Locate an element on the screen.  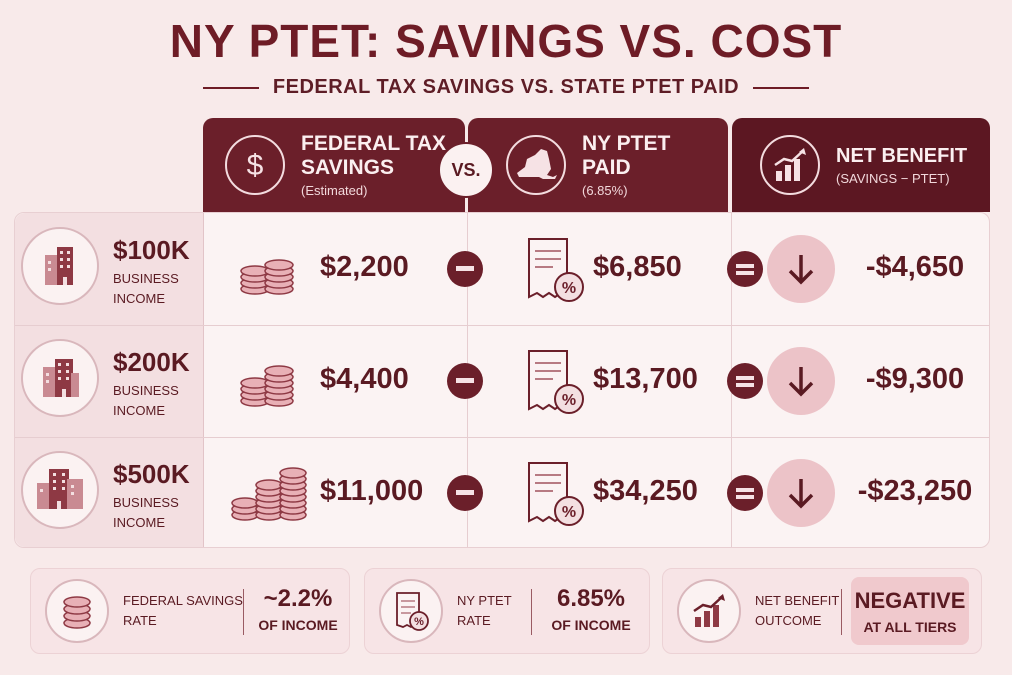
net-benefit-value: -$23,250 is located at coordinates (915, 491).